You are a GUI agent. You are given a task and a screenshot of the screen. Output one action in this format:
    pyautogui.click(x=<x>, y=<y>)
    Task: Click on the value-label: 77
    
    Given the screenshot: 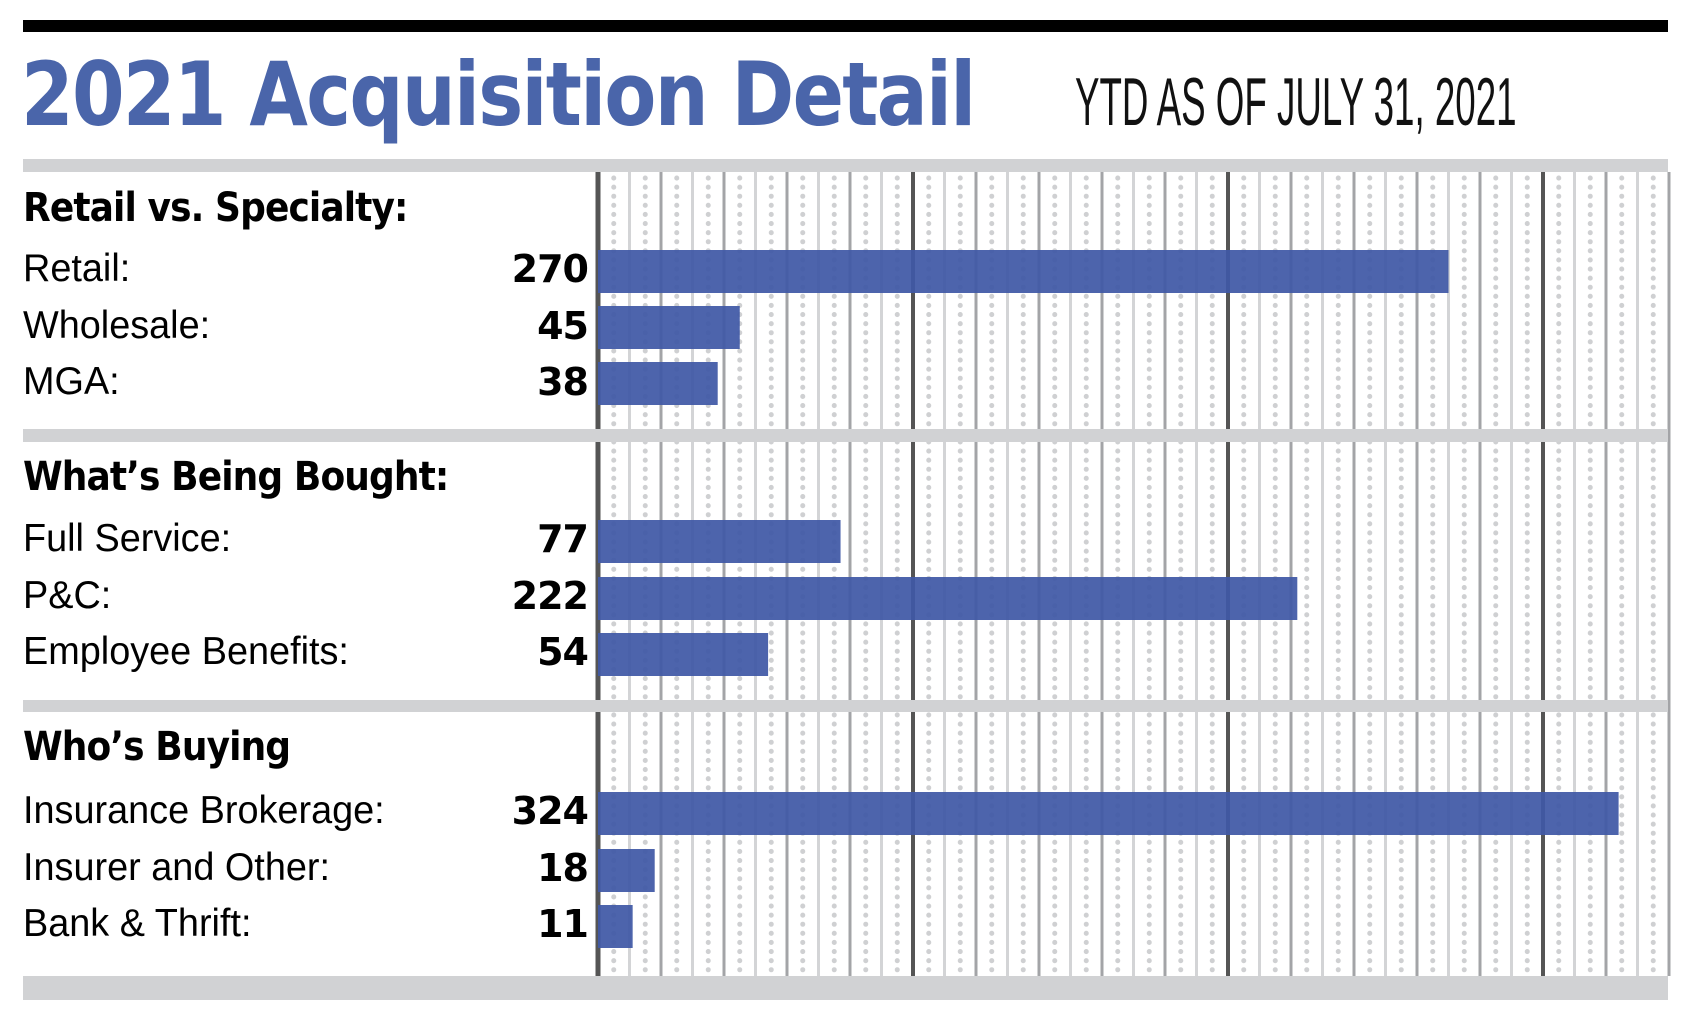 What is the action you would take?
    pyautogui.click(x=563, y=539)
    